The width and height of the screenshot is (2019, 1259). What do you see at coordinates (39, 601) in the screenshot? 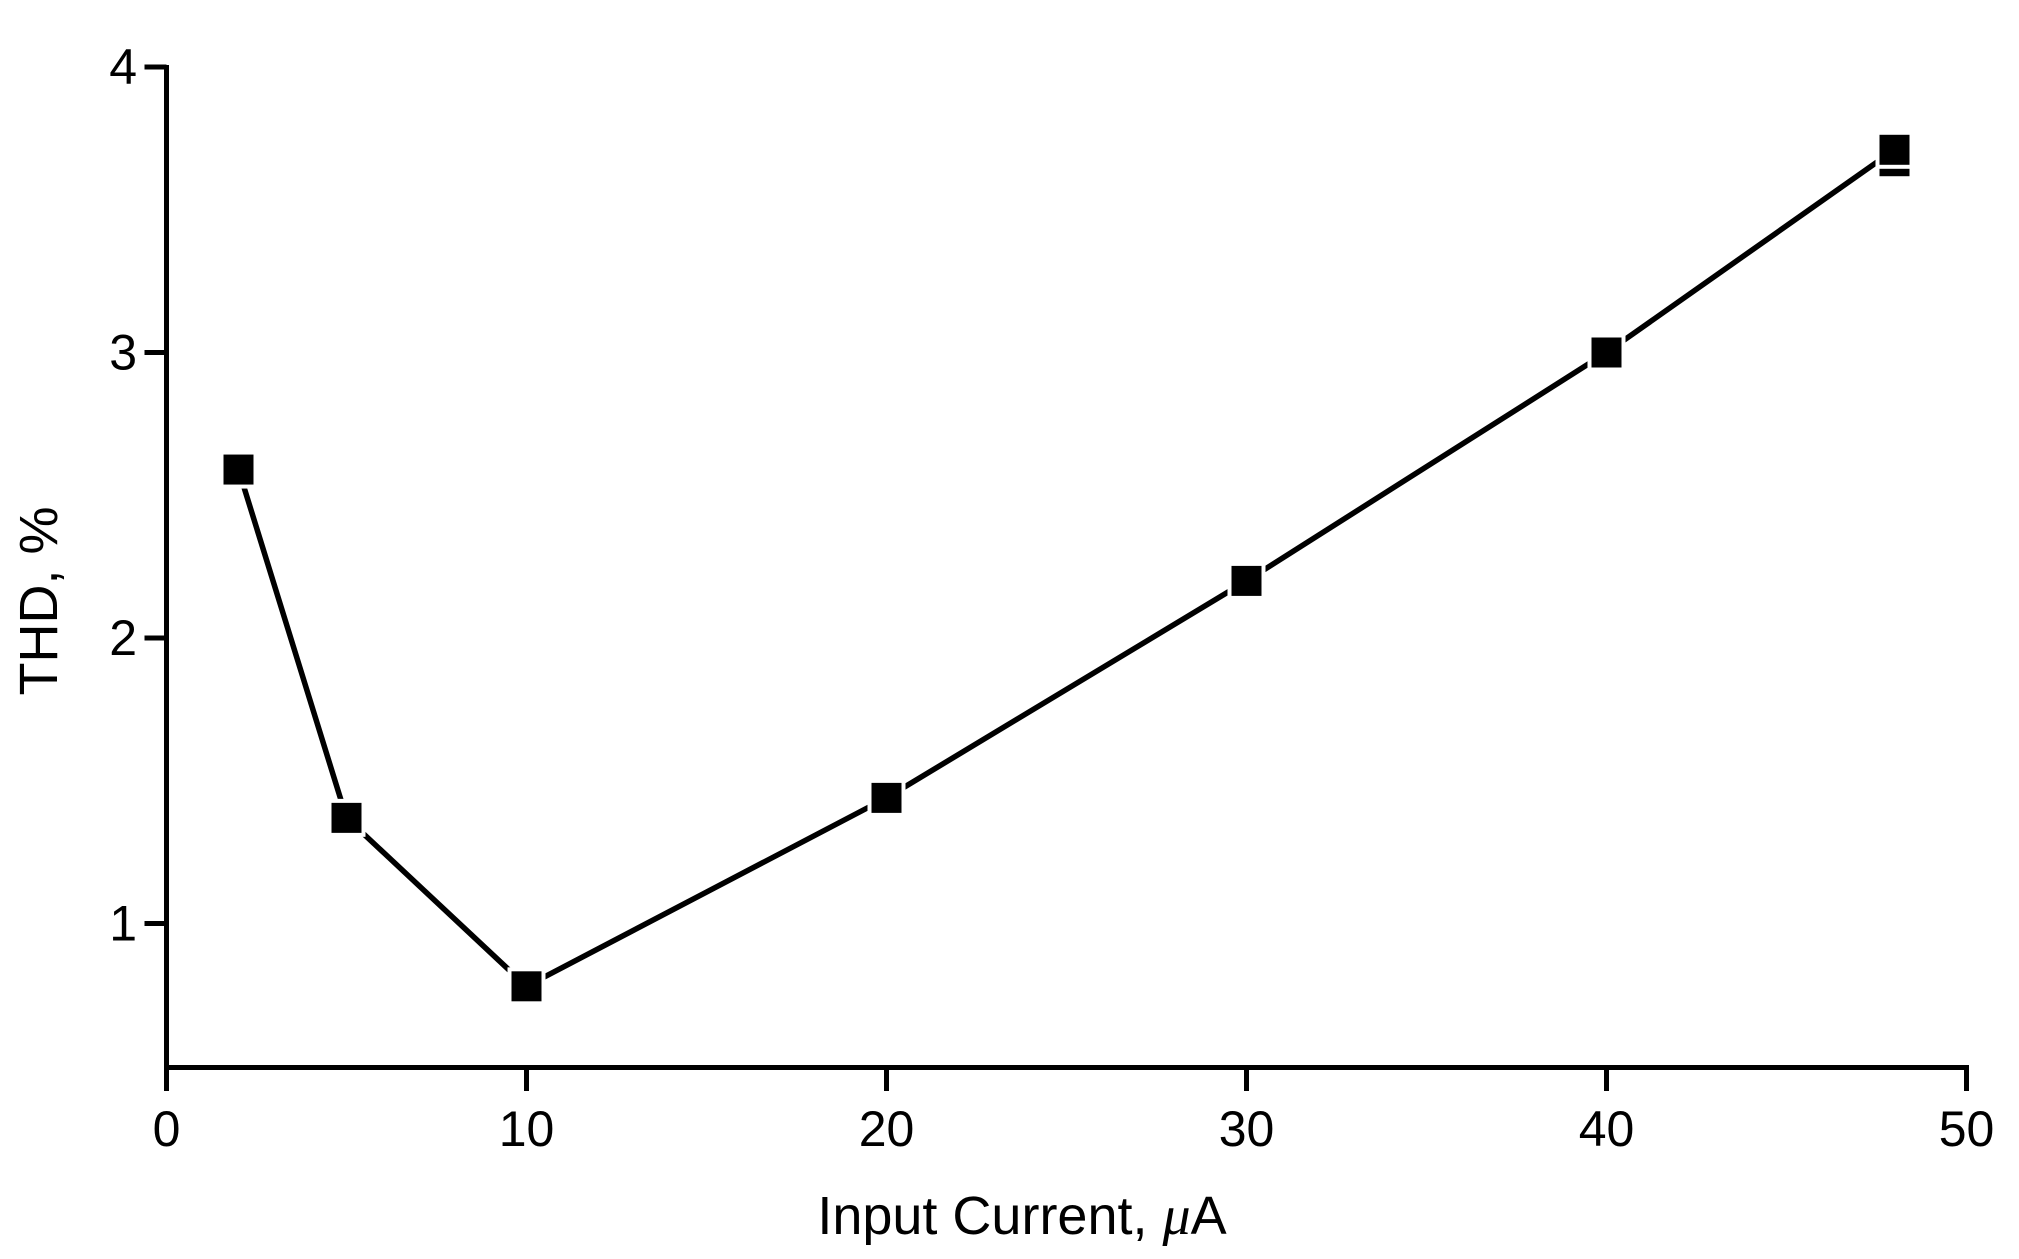
I see `y-axis-title: THD, %` at bounding box center [39, 601].